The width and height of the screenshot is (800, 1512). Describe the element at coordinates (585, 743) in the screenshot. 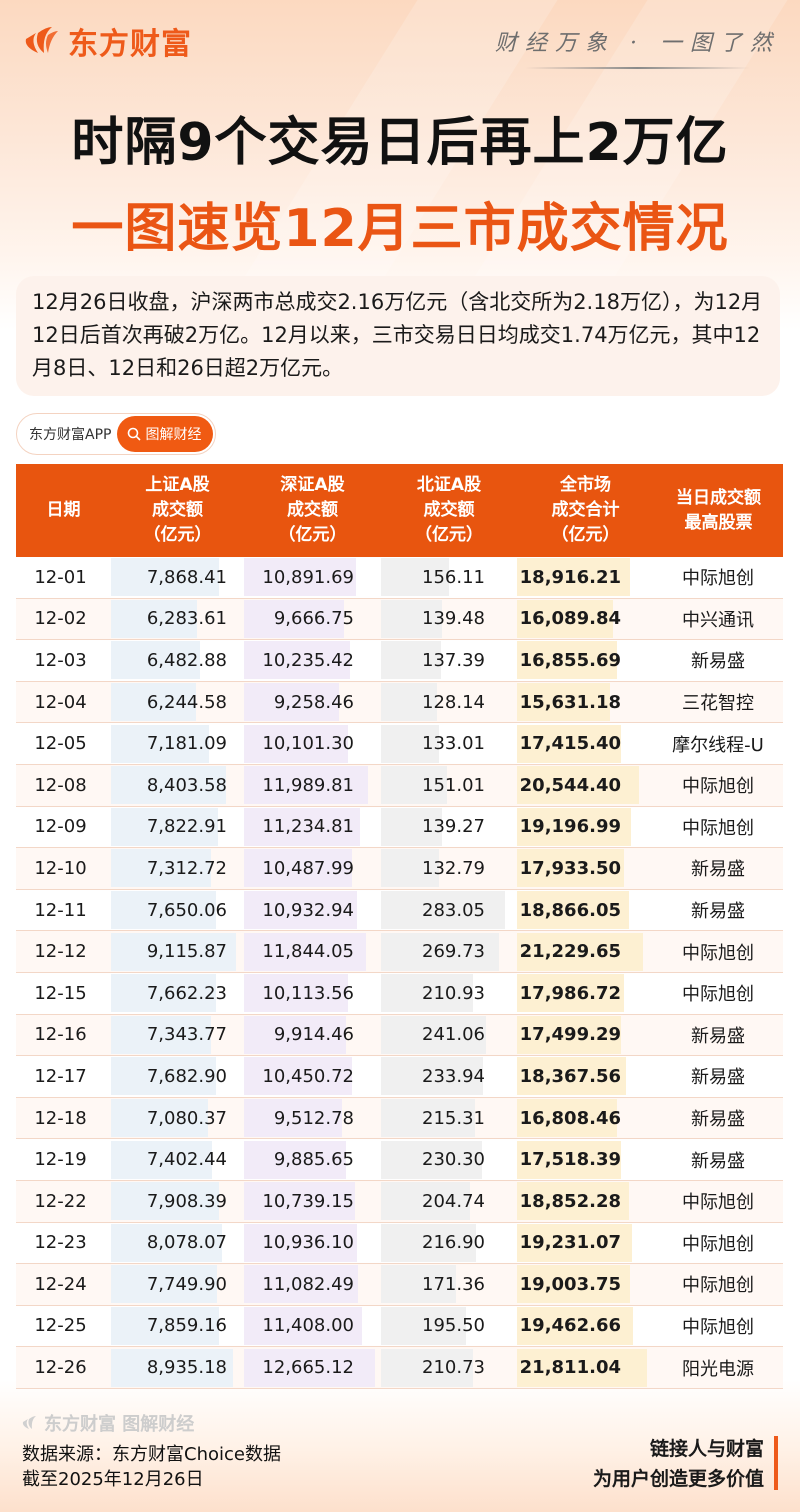

I see `cell-total: 17,415.40` at that location.